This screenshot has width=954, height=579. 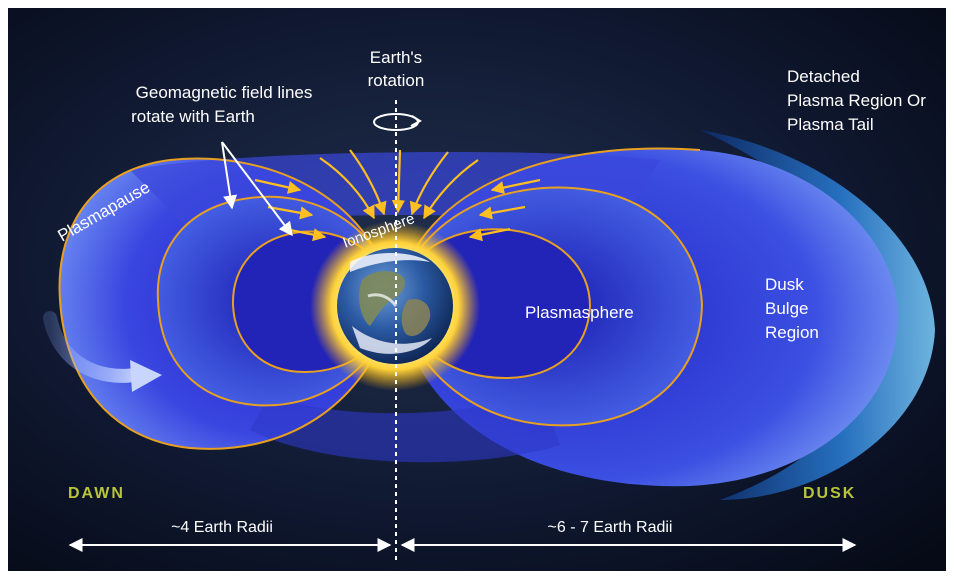 What do you see at coordinates (397, 195) in the screenshot?
I see `field-arrows` at bounding box center [397, 195].